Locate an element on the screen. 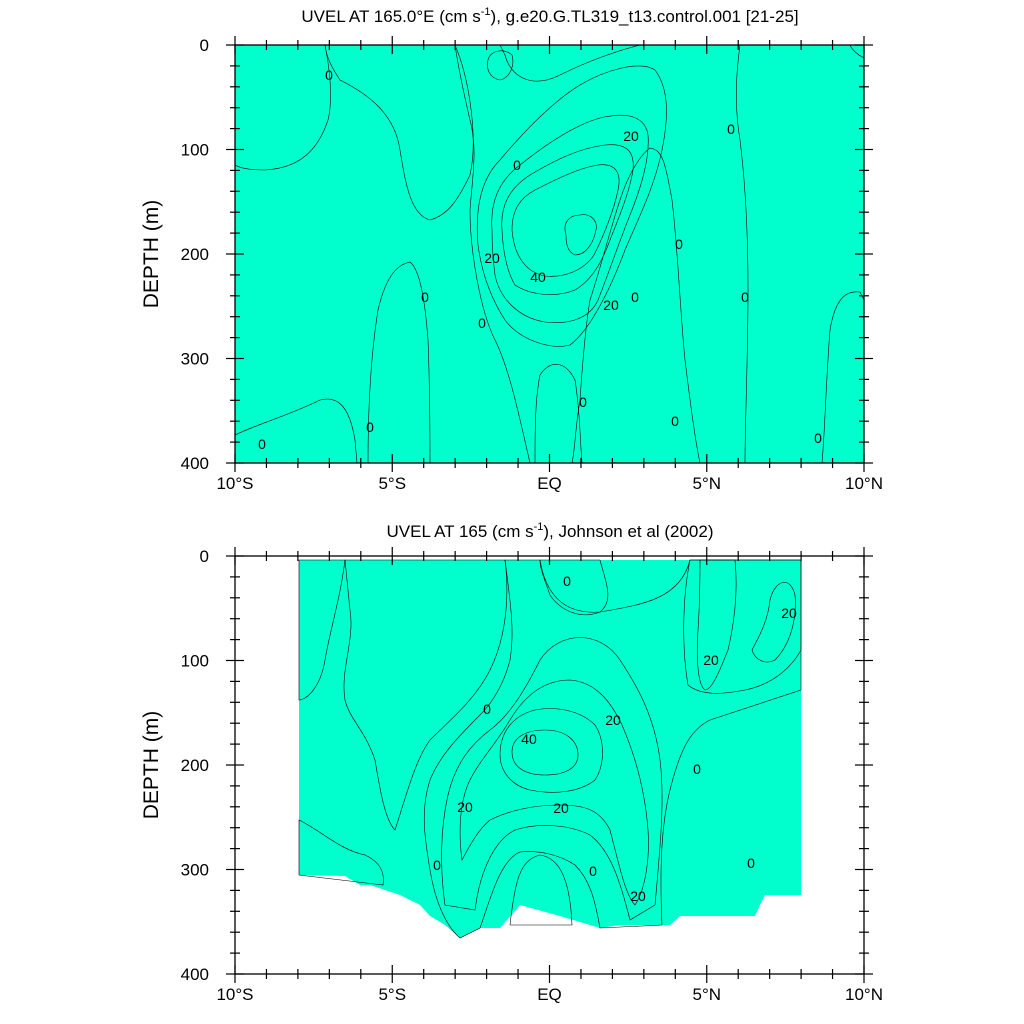 The height and width of the screenshot is (1024, 1024). top-fill-orange-light is located at coordinates (567, 219).